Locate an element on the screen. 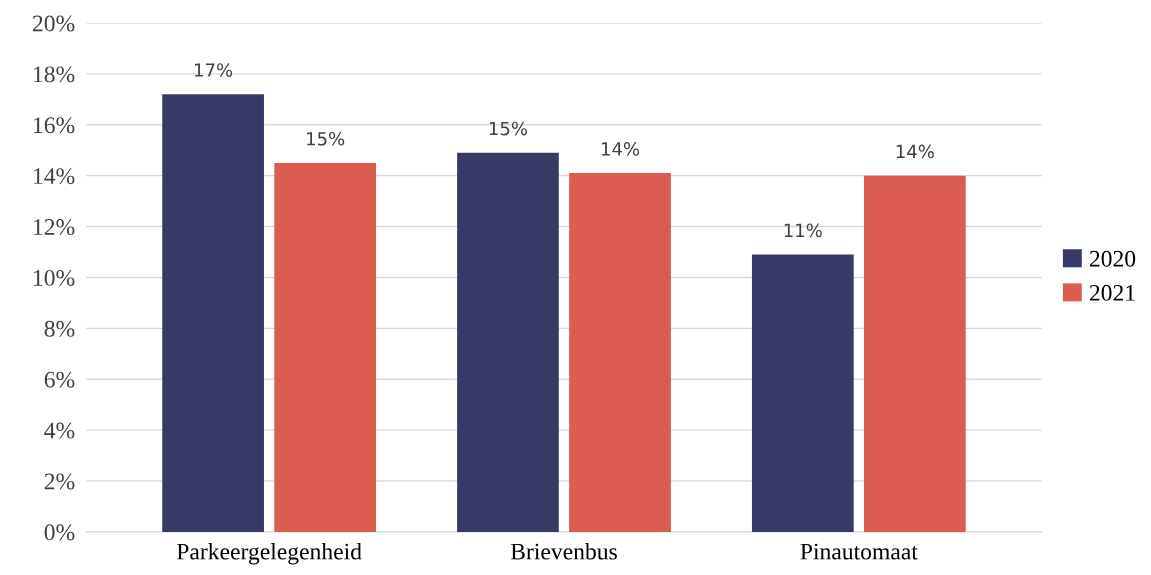 The image size is (1151, 575). y-tick-label: 14% is located at coordinates (54, 176).